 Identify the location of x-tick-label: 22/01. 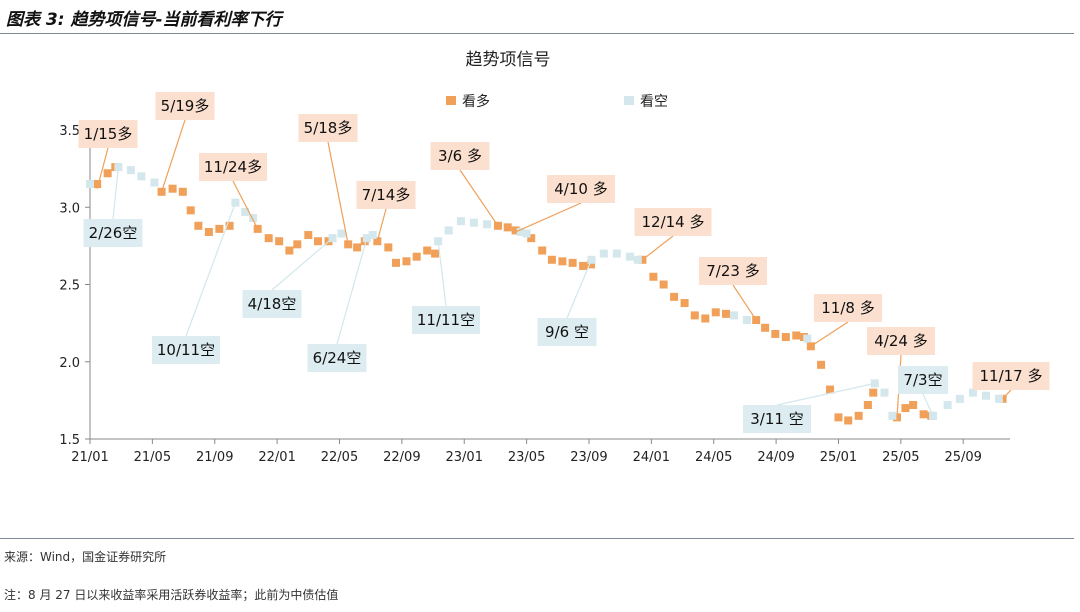
(276, 457).